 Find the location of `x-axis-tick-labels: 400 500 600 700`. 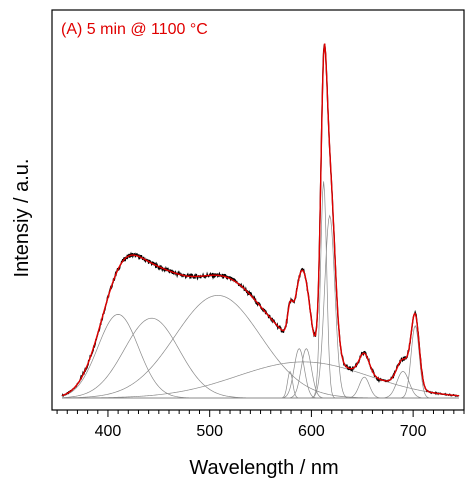

x-axis-tick-labels: 400 500 600 700 is located at coordinates (261, 431).